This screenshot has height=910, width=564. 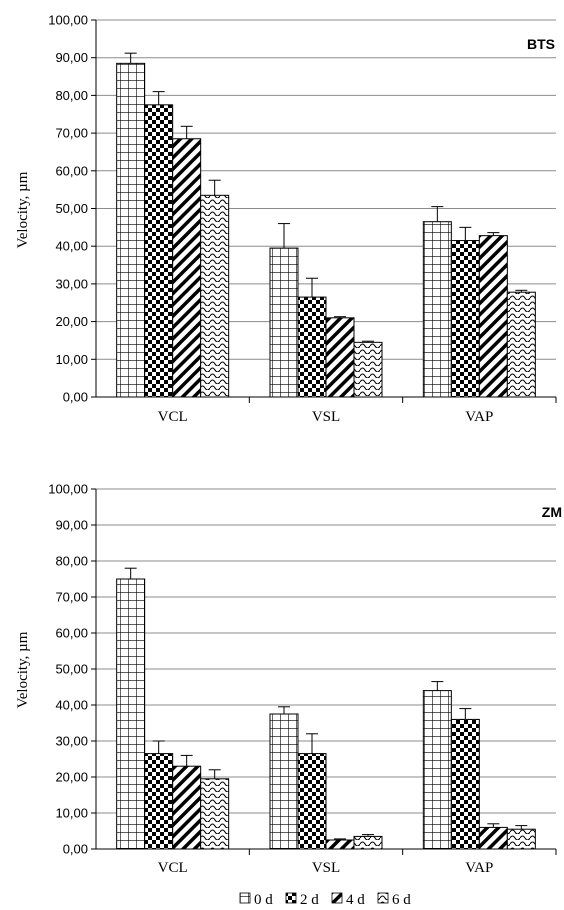 What do you see at coordinates (337, 898) in the screenshot?
I see `legend-swatch-4d` at bounding box center [337, 898].